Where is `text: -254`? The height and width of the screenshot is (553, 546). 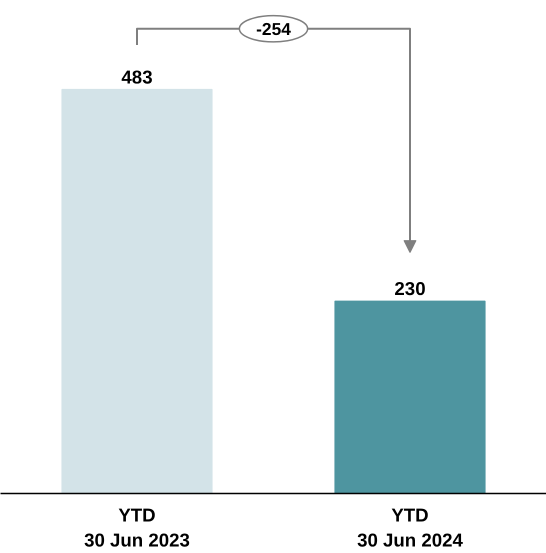 text: -254 is located at coordinates (274, 28).